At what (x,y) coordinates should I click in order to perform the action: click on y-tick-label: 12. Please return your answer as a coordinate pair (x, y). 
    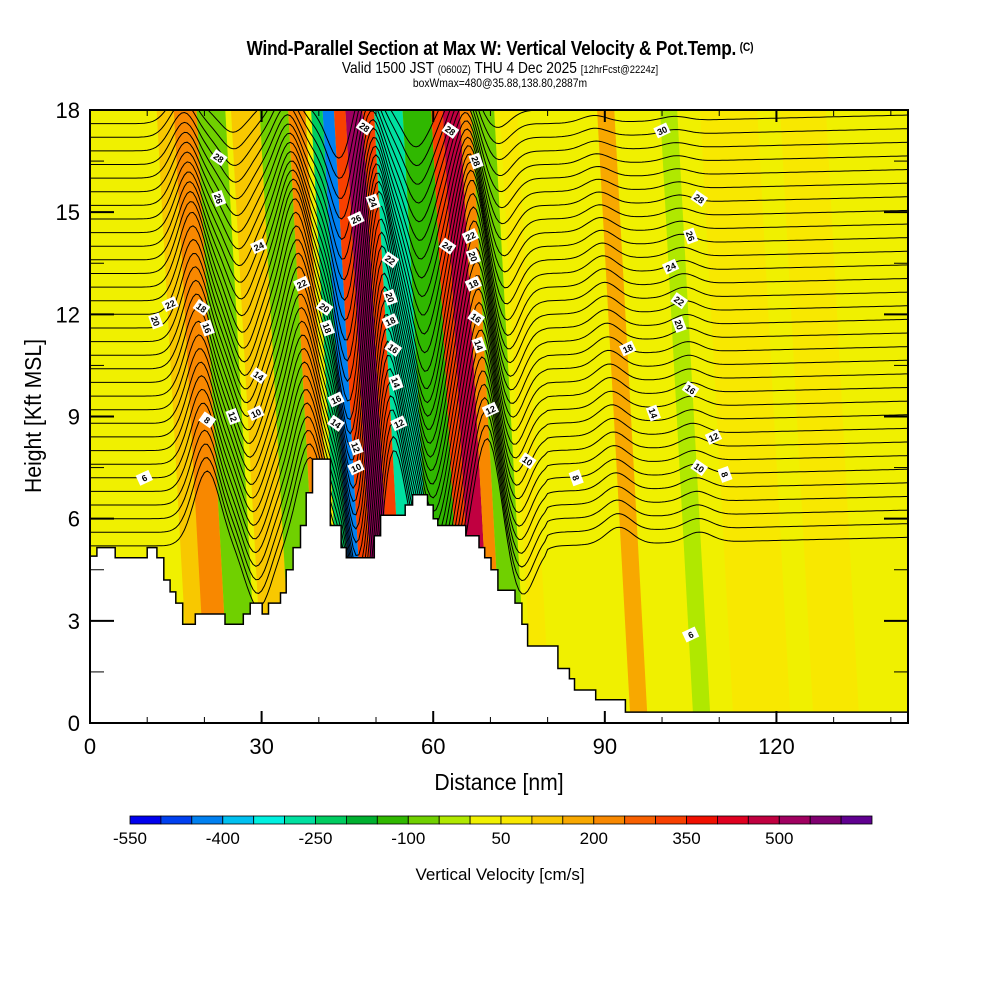
    Looking at the image, I should click on (68, 314).